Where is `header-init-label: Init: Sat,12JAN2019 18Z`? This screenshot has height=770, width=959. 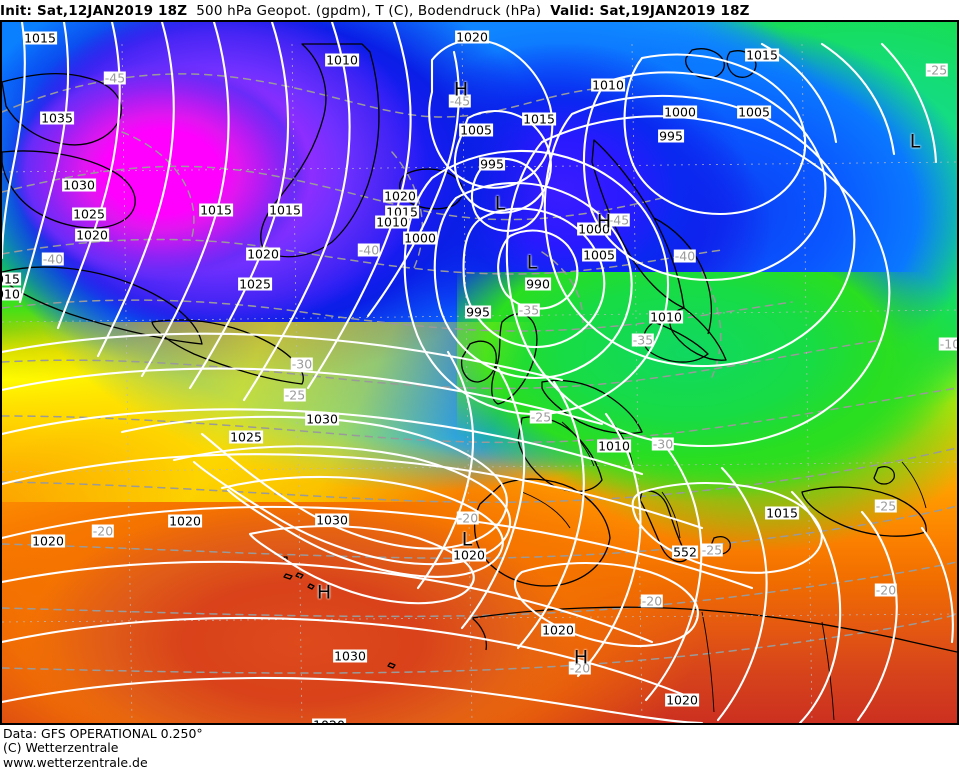
header-init-label: Init: Sat,12JAN2019 18Z is located at coordinates (94, 11).